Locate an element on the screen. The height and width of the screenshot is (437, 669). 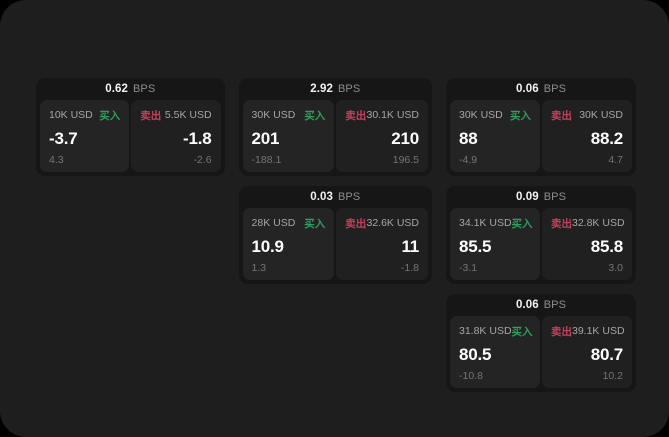
sell-side-header: 卖出 39.1K USD is located at coordinates (588, 331).